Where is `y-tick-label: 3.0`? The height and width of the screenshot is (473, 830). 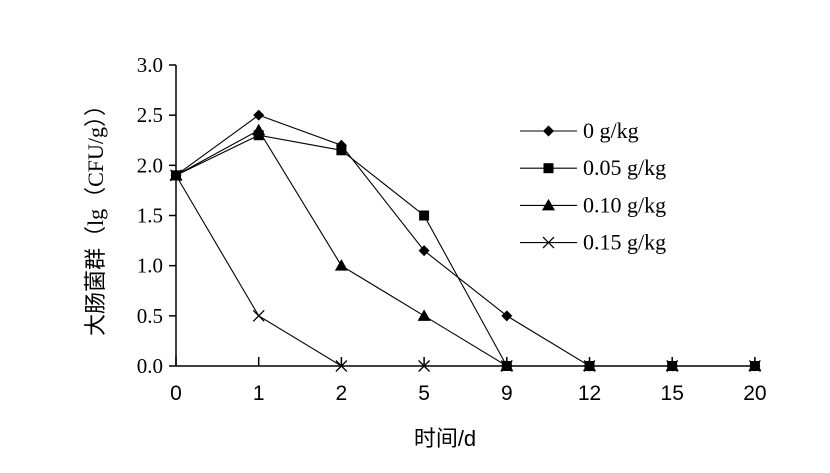
y-tick-label: 3.0 is located at coordinates (150, 65).